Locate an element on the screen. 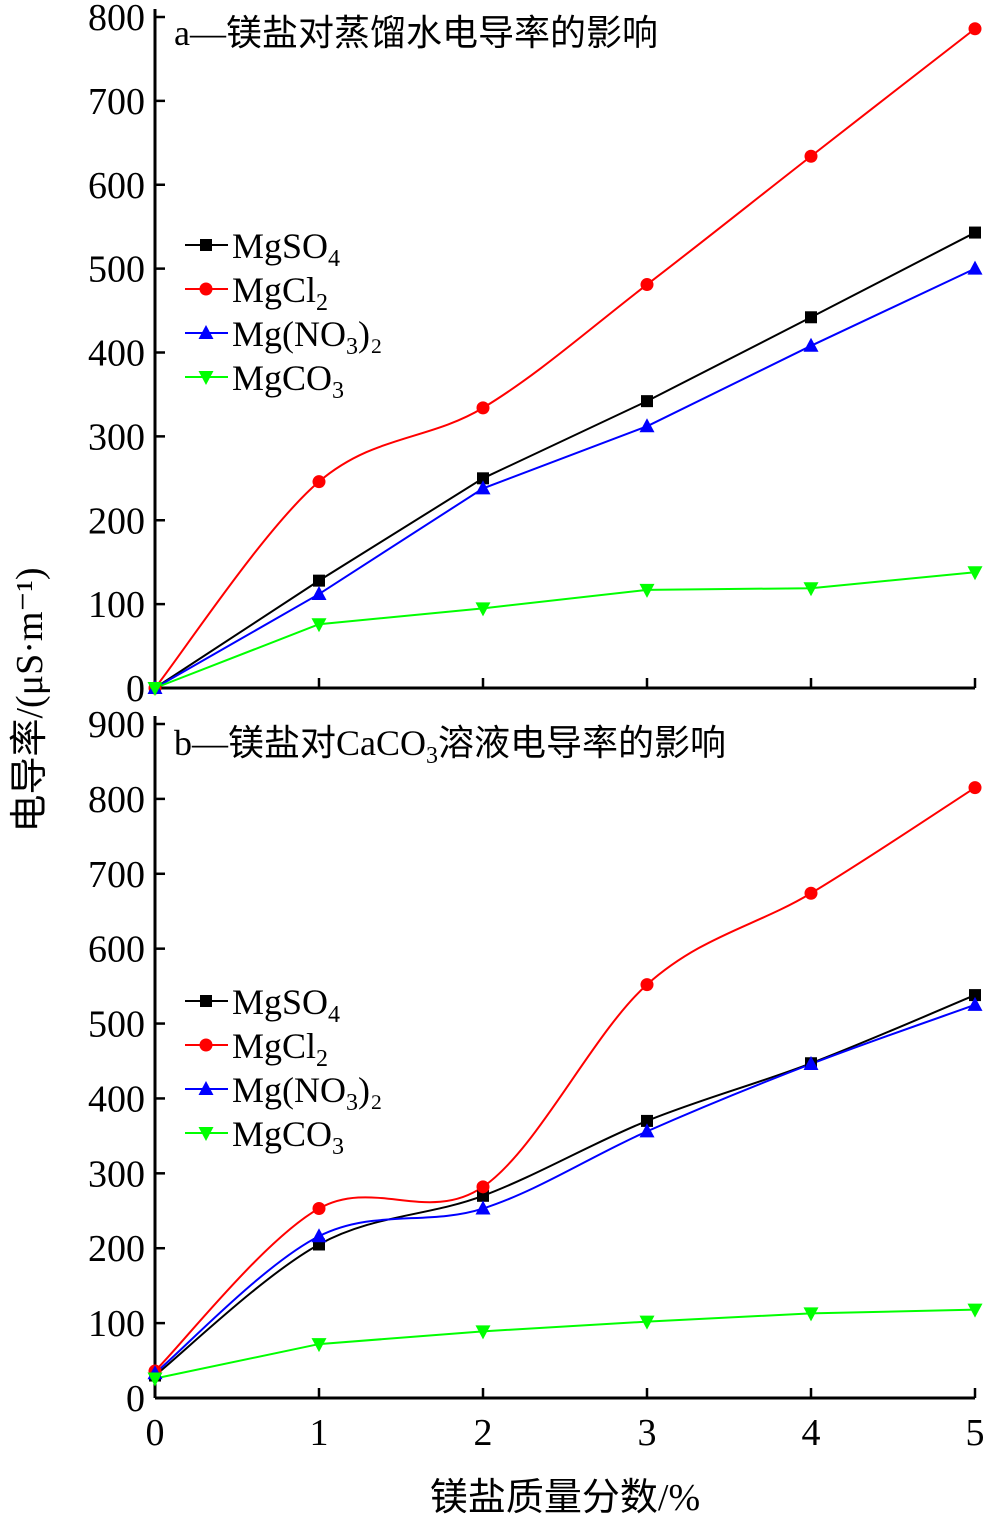 The width and height of the screenshot is (1000, 1530). x-tick-label: 3 is located at coordinates (647, 1433).